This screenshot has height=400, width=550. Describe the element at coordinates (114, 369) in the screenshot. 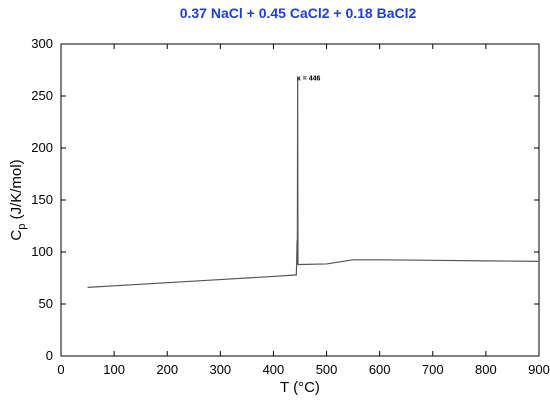

I see `x-tick-label: 100` at that location.